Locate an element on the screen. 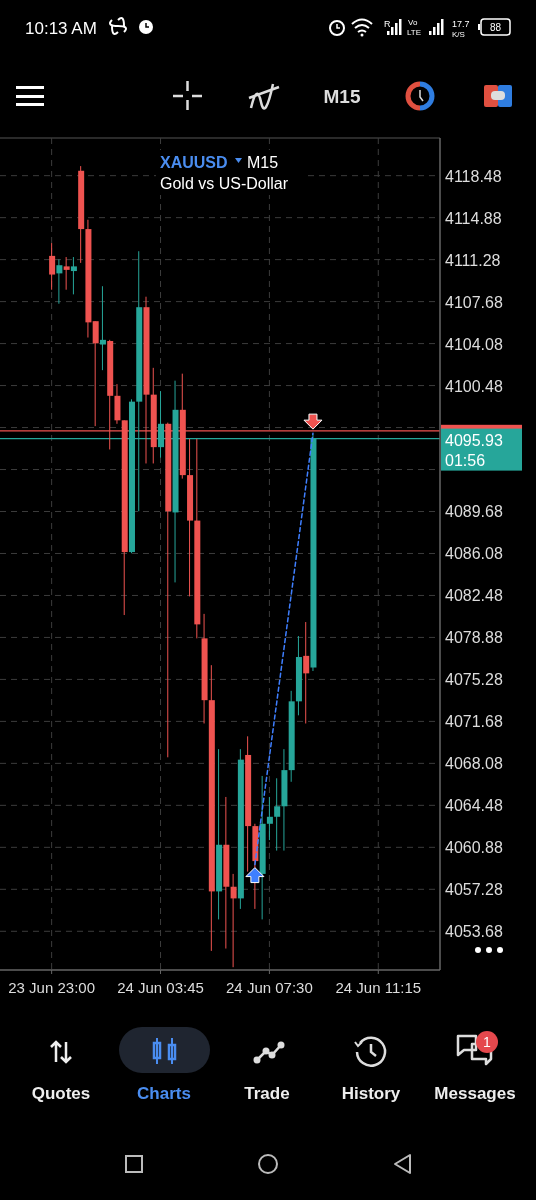 This screenshot has height=1200, width=536. y-tick-label: 4078.88 is located at coordinates (474, 638).